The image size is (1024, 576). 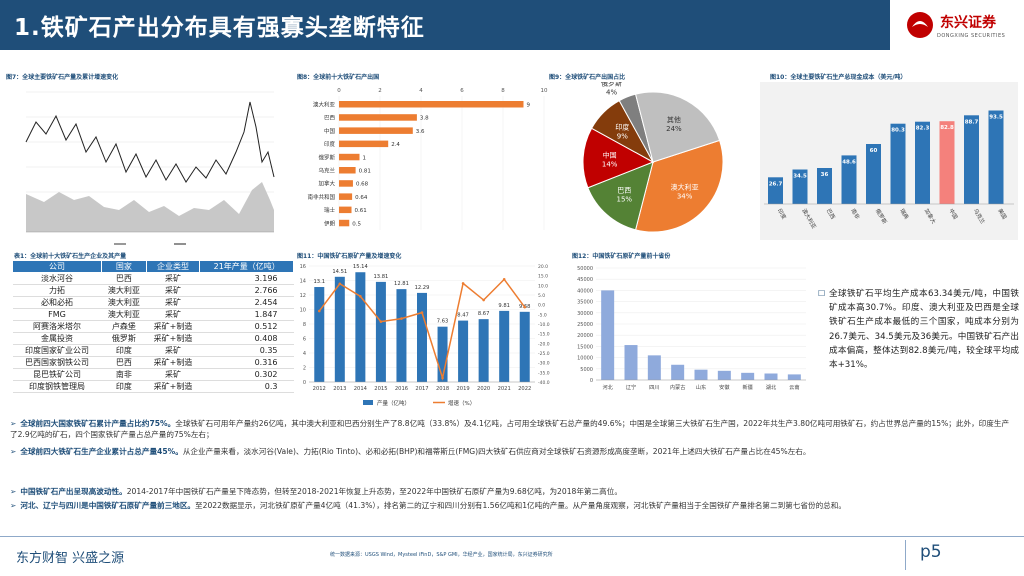 What do you see at coordinates (701, 387) in the screenshot?
I see `fig12-category-label: 山东` at bounding box center [701, 387].